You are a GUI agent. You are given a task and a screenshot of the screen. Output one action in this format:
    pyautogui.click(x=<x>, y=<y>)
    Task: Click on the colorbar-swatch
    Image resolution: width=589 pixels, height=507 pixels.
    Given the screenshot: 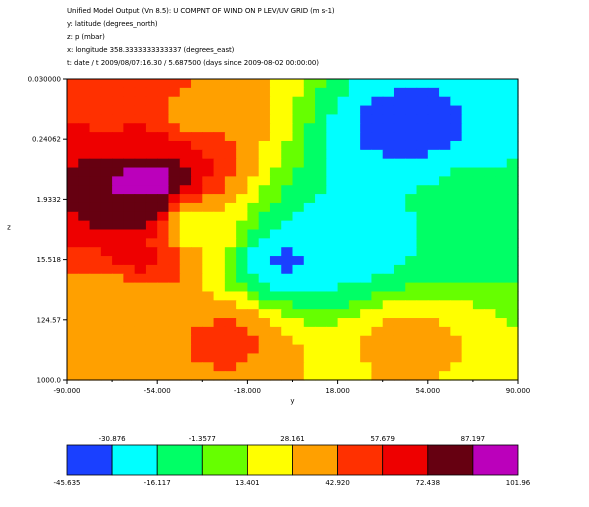 What is the action you would take?
    pyautogui.click(x=179, y=460)
    